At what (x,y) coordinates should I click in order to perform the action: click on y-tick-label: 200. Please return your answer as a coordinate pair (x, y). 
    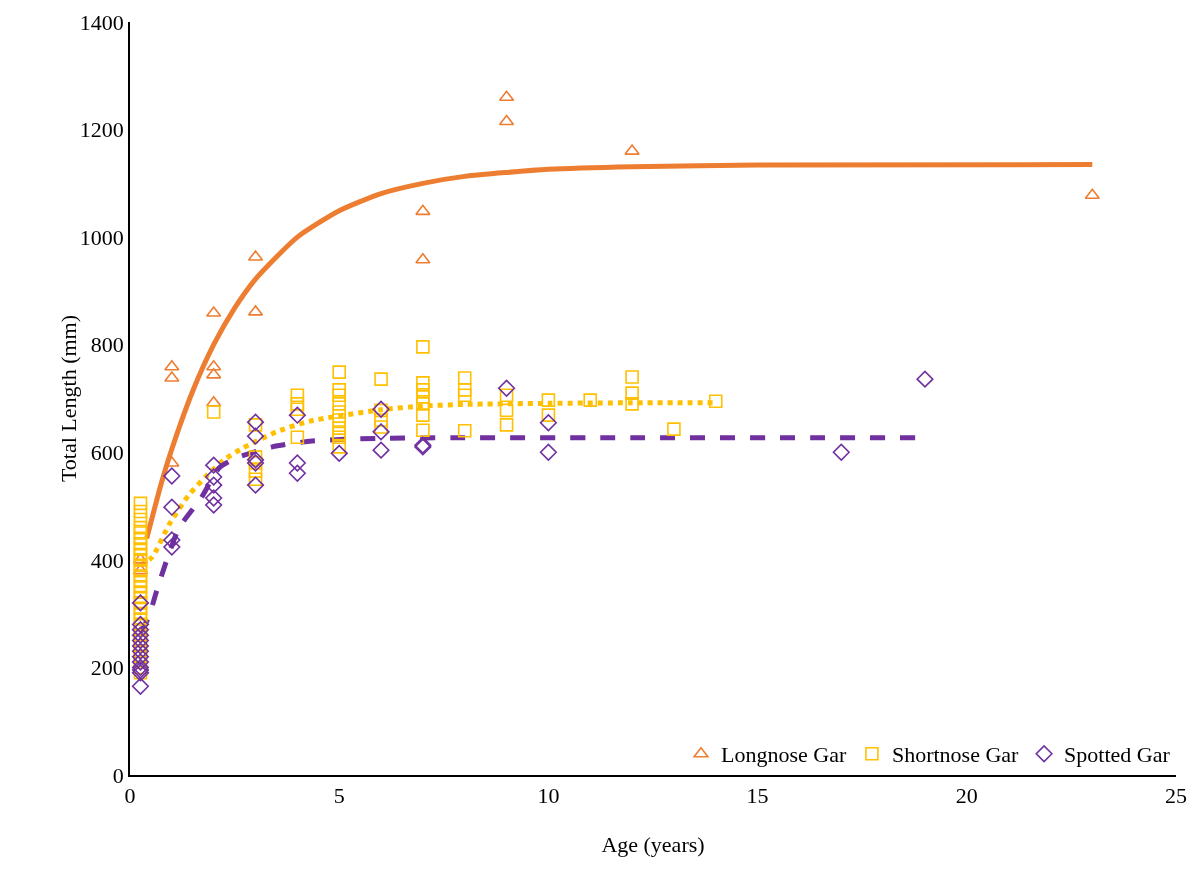
    Looking at the image, I should click on (107, 668).